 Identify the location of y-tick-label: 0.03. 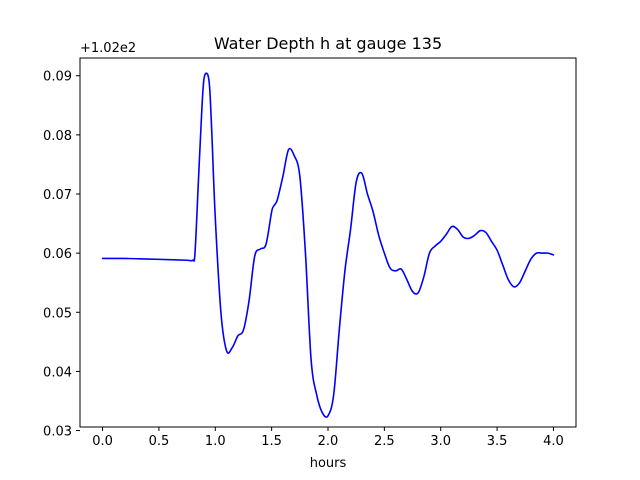
(57, 432).